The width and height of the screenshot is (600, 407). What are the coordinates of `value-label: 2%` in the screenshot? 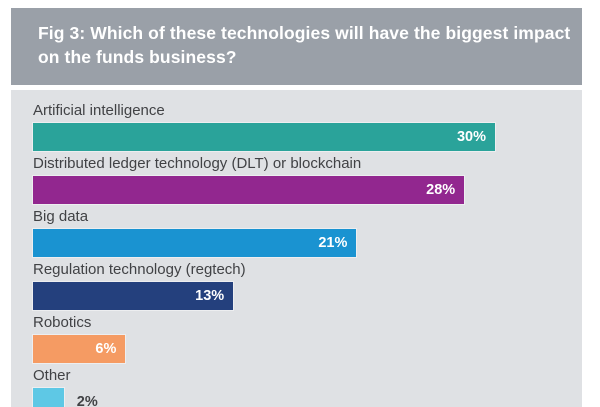 It's located at (87, 400).